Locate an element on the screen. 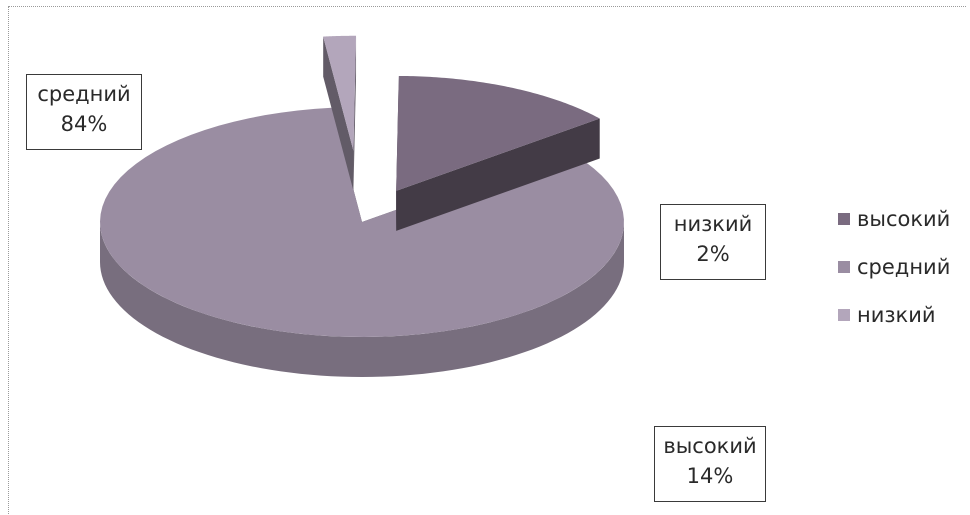  data-label-low: низкий 2% is located at coordinates (713, 242).